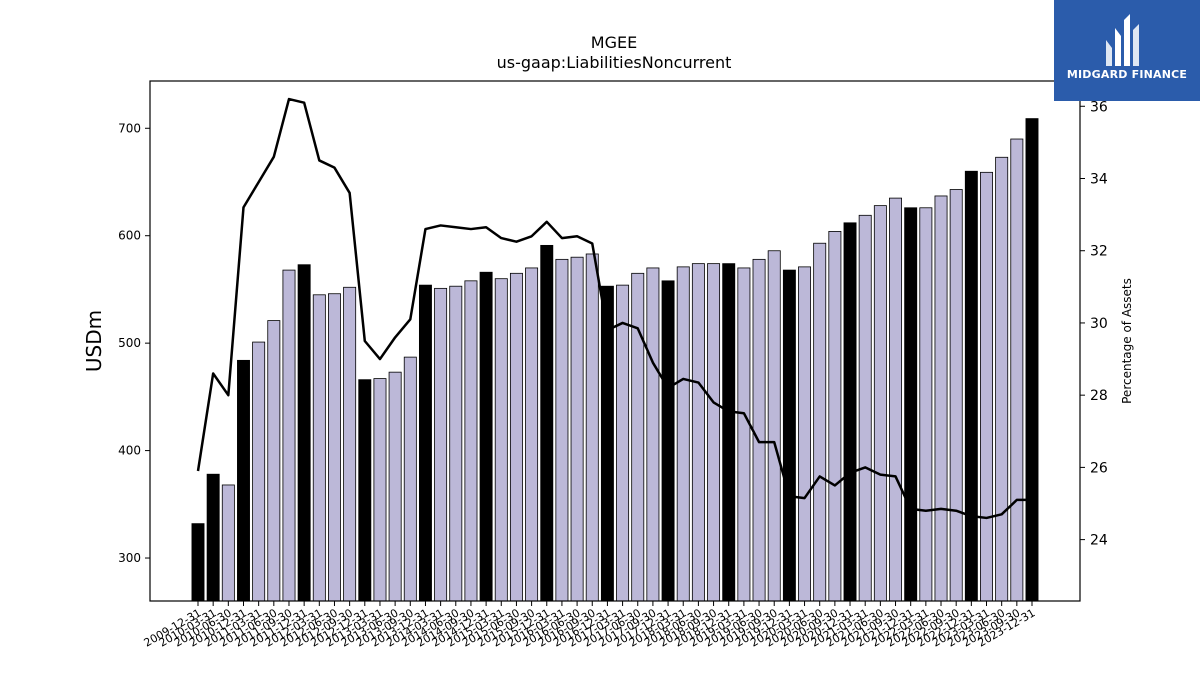 This screenshot has width=1200, height=675. What do you see at coordinates (1099, 180) in the screenshot?
I see `y2-tick-label: 34` at bounding box center [1099, 180].